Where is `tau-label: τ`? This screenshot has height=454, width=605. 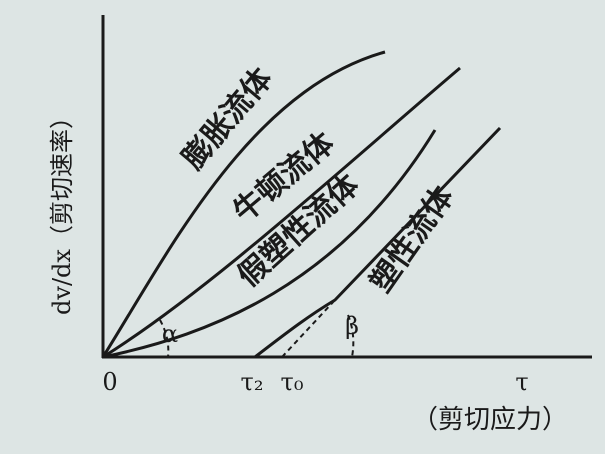
tau-label: τ is located at coordinates (521, 382).